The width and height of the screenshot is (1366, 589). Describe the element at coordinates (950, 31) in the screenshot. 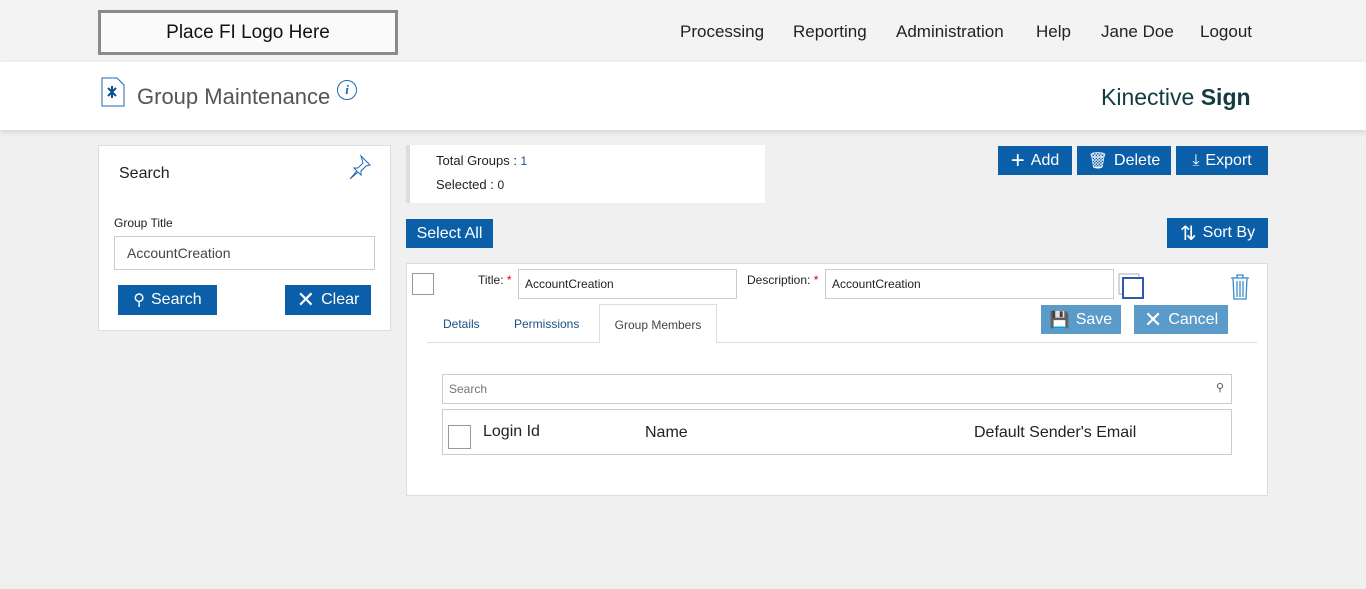

I see `nav-administration: Administration` at that location.